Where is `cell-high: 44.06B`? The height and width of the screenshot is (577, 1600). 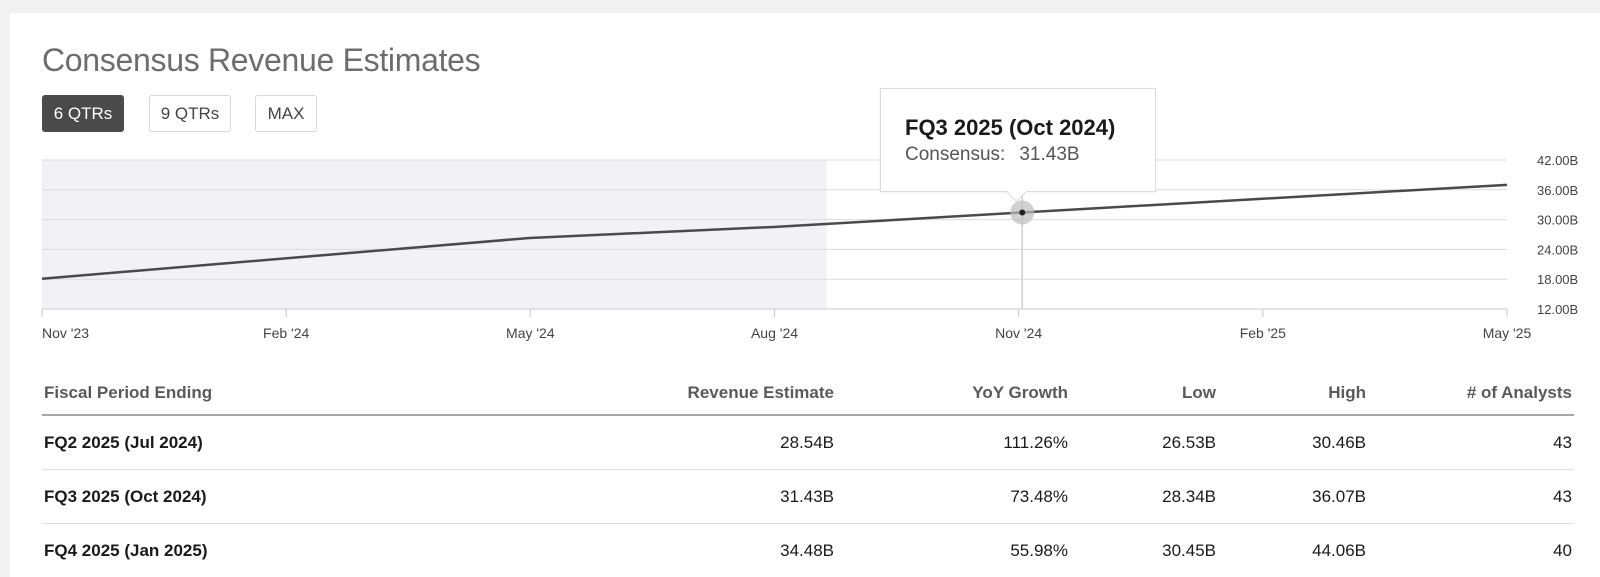 cell-high: 44.06B is located at coordinates (1339, 550).